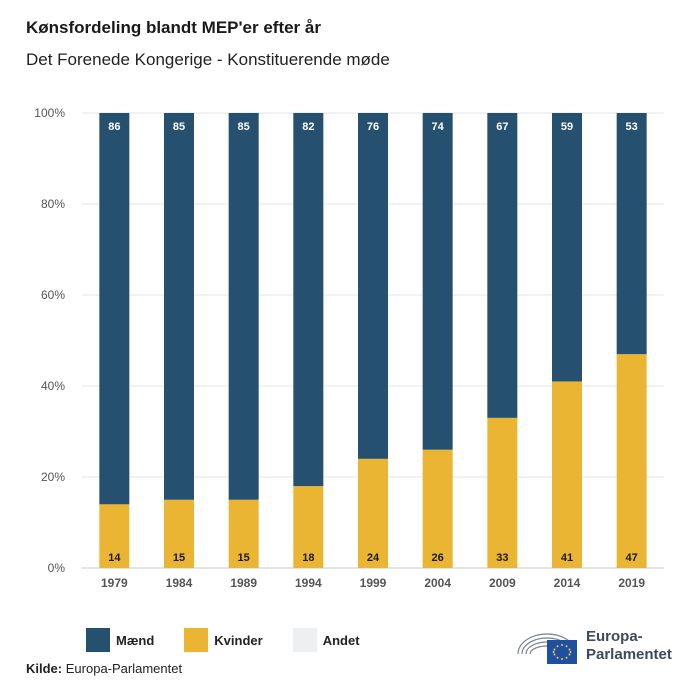 Image resolution: width=700 pixels, height=695 pixels. I want to click on legend-item-women: Kvinder, so click(223, 640).